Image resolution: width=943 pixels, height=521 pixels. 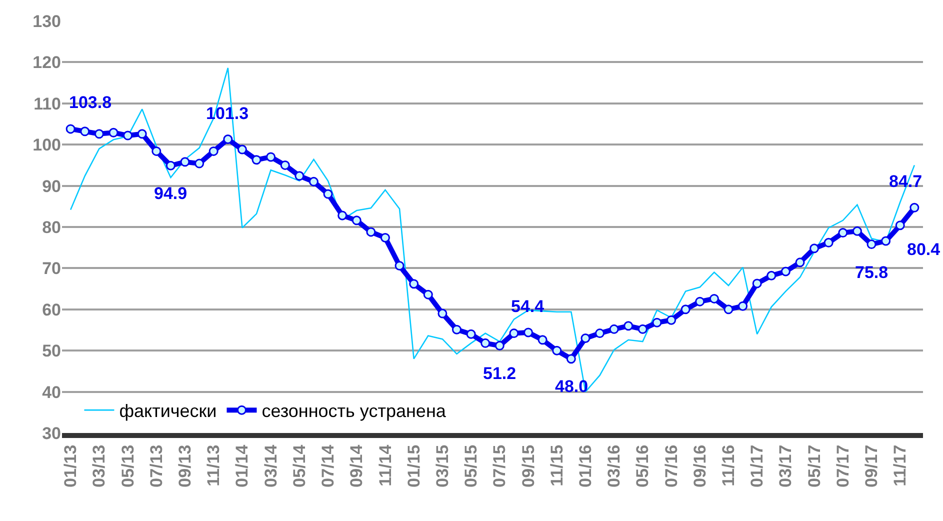 I want to click on x-tick-label: 05/14, so click(x=299, y=466).